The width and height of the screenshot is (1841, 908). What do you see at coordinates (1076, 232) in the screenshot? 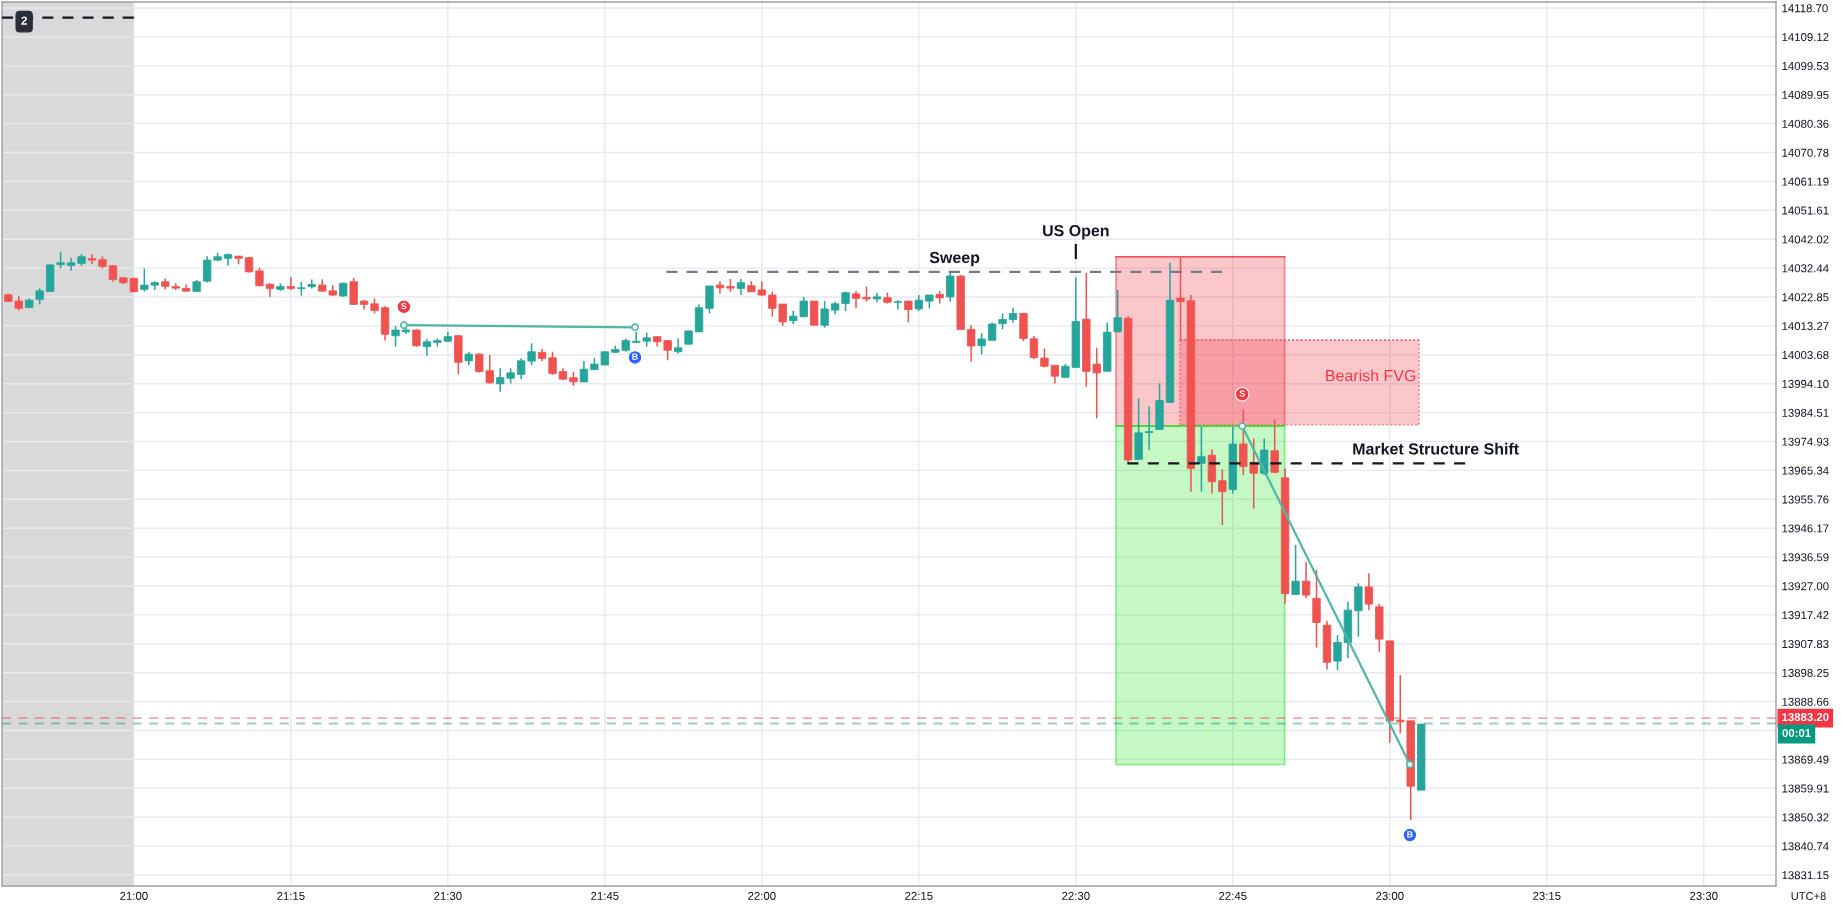
I see `annotation: US Open` at bounding box center [1076, 232].